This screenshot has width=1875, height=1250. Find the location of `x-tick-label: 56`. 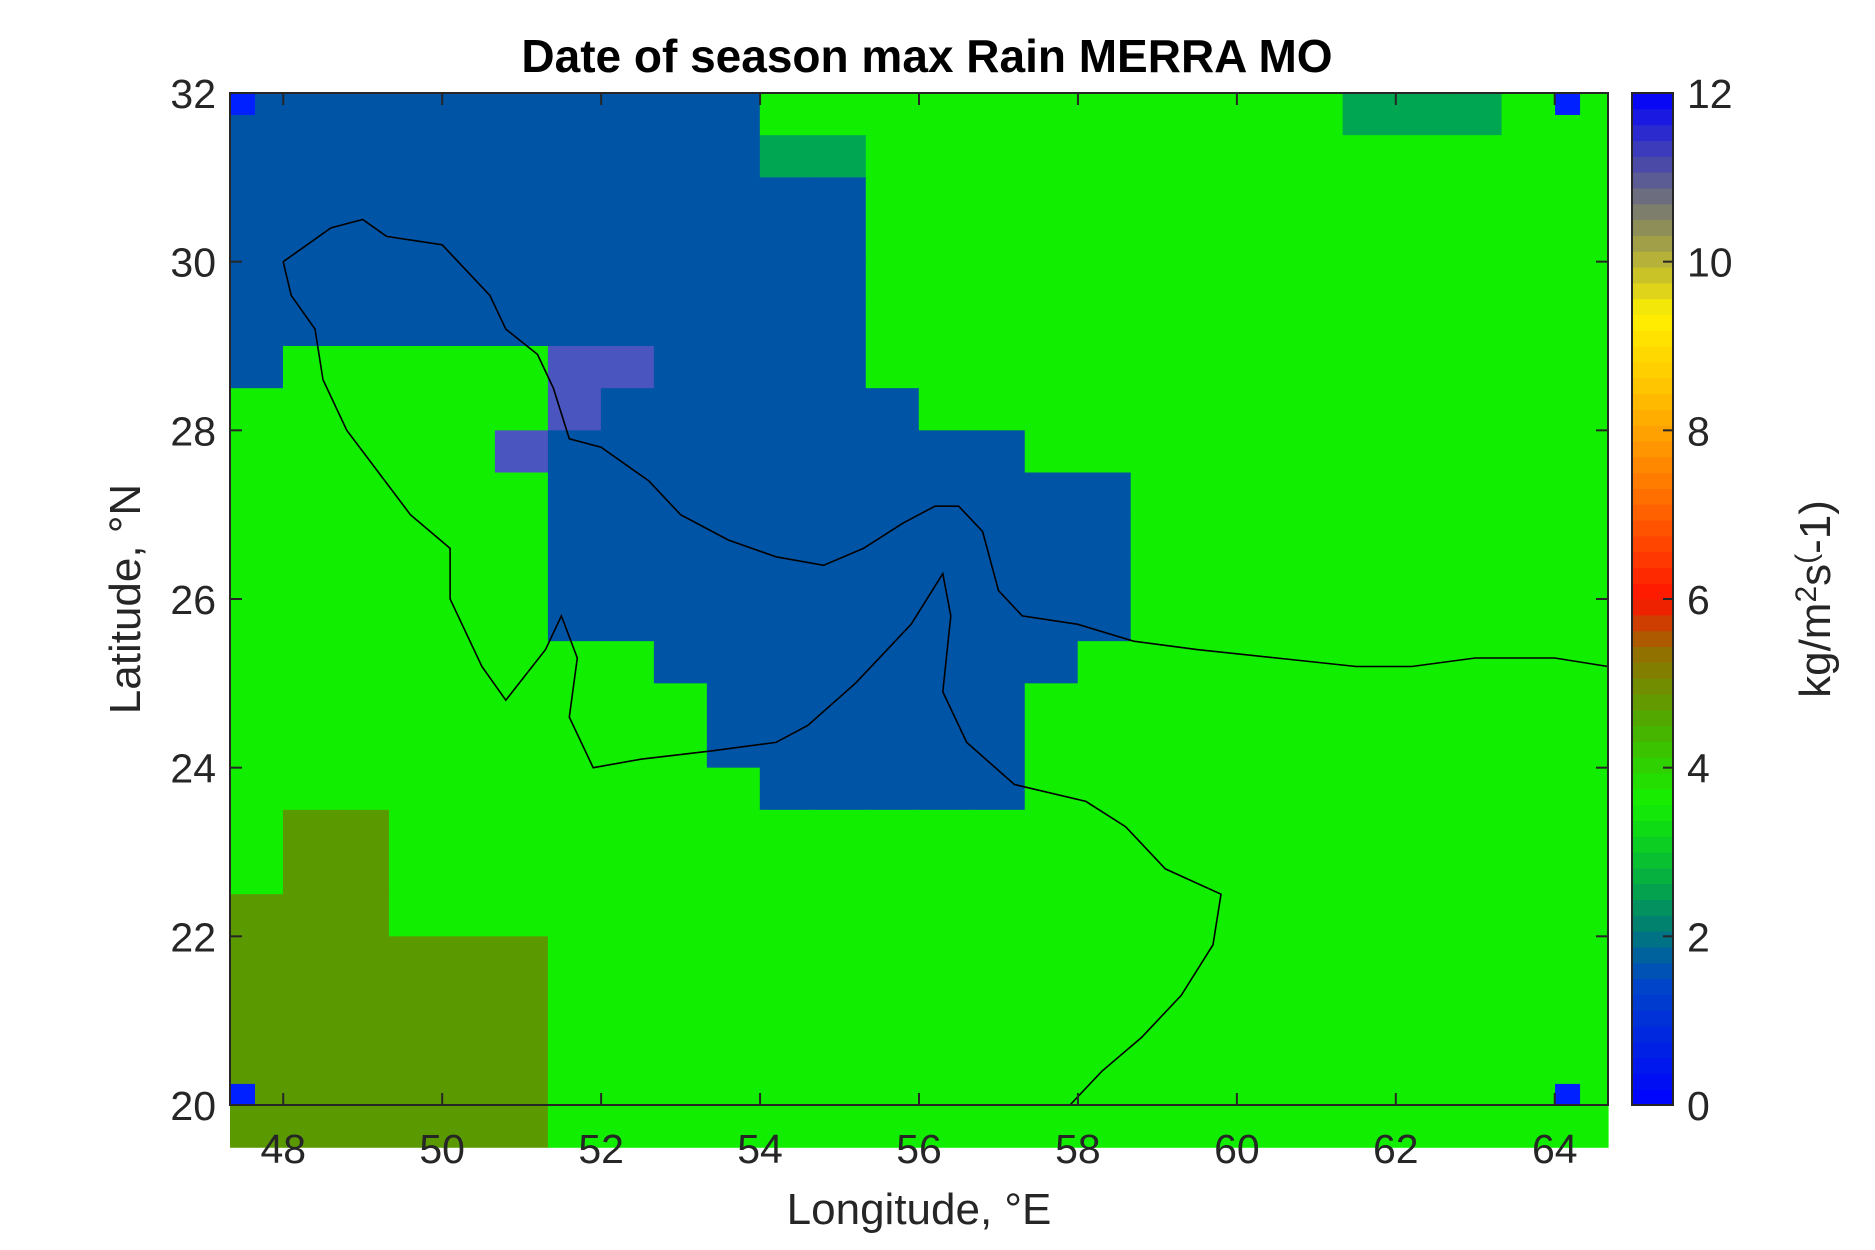

x-tick-label: 56 is located at coordinates (919, 1149).